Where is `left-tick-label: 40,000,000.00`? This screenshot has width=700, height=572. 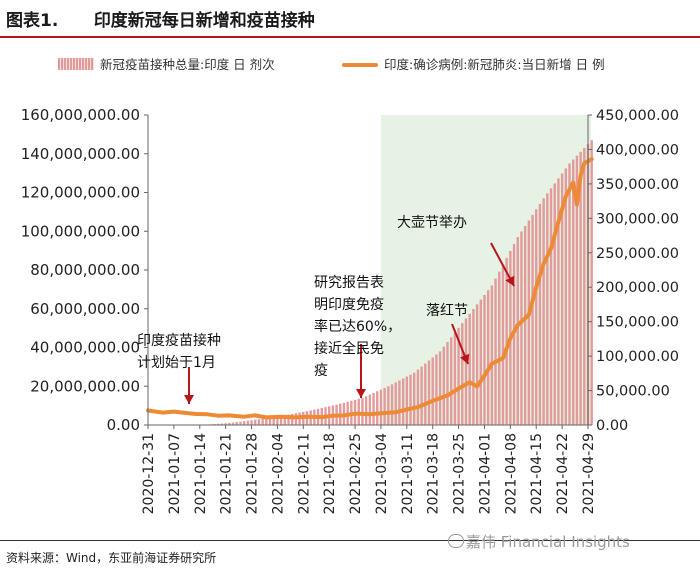 left-tick-label: 40,000,000.00 is located at coordinates (85, 348).